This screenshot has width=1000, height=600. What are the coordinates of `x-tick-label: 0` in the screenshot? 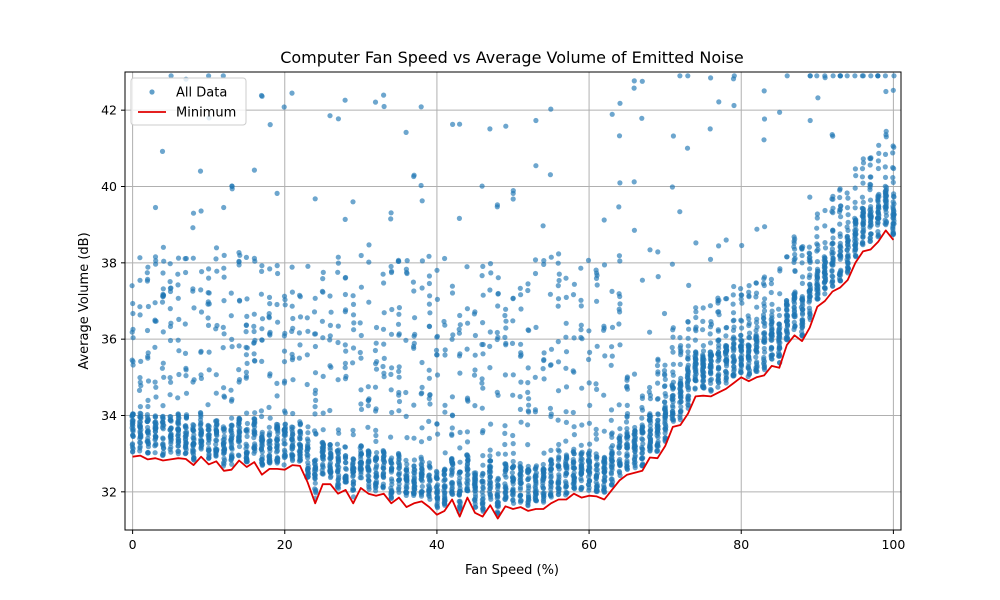 It's located at (133, 544).